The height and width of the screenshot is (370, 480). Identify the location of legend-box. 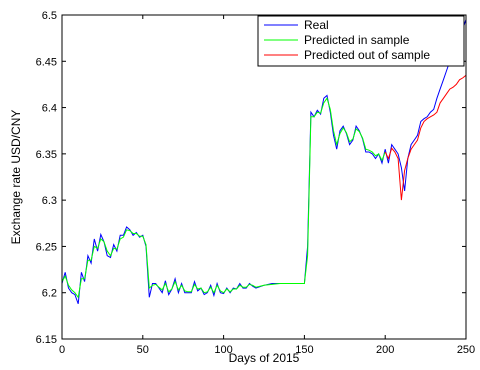
(361, 41).